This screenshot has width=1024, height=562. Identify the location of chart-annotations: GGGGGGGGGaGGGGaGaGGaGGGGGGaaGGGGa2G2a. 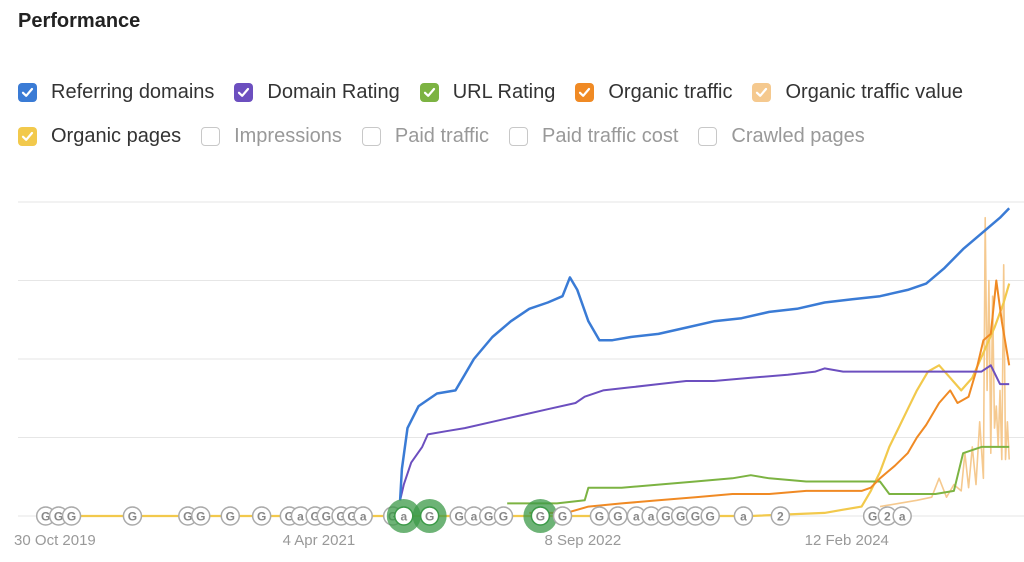
(473, 516).